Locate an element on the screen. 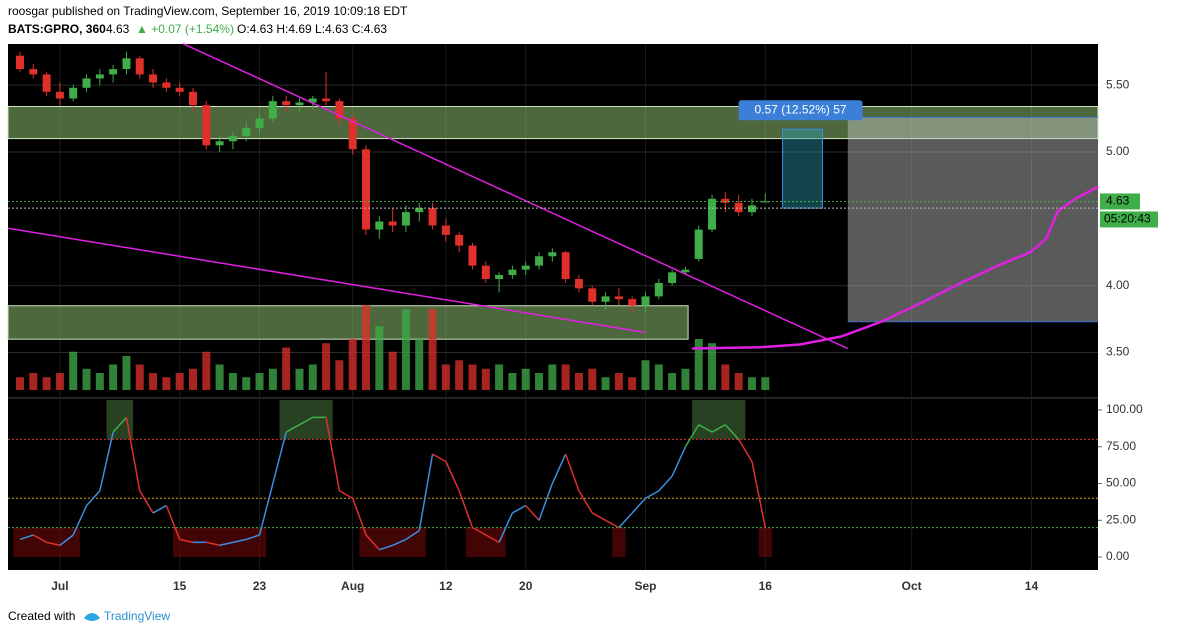 The height and width of the screenshot is (635, 1185). measure-label-bg is located at coordinates (800, 110).